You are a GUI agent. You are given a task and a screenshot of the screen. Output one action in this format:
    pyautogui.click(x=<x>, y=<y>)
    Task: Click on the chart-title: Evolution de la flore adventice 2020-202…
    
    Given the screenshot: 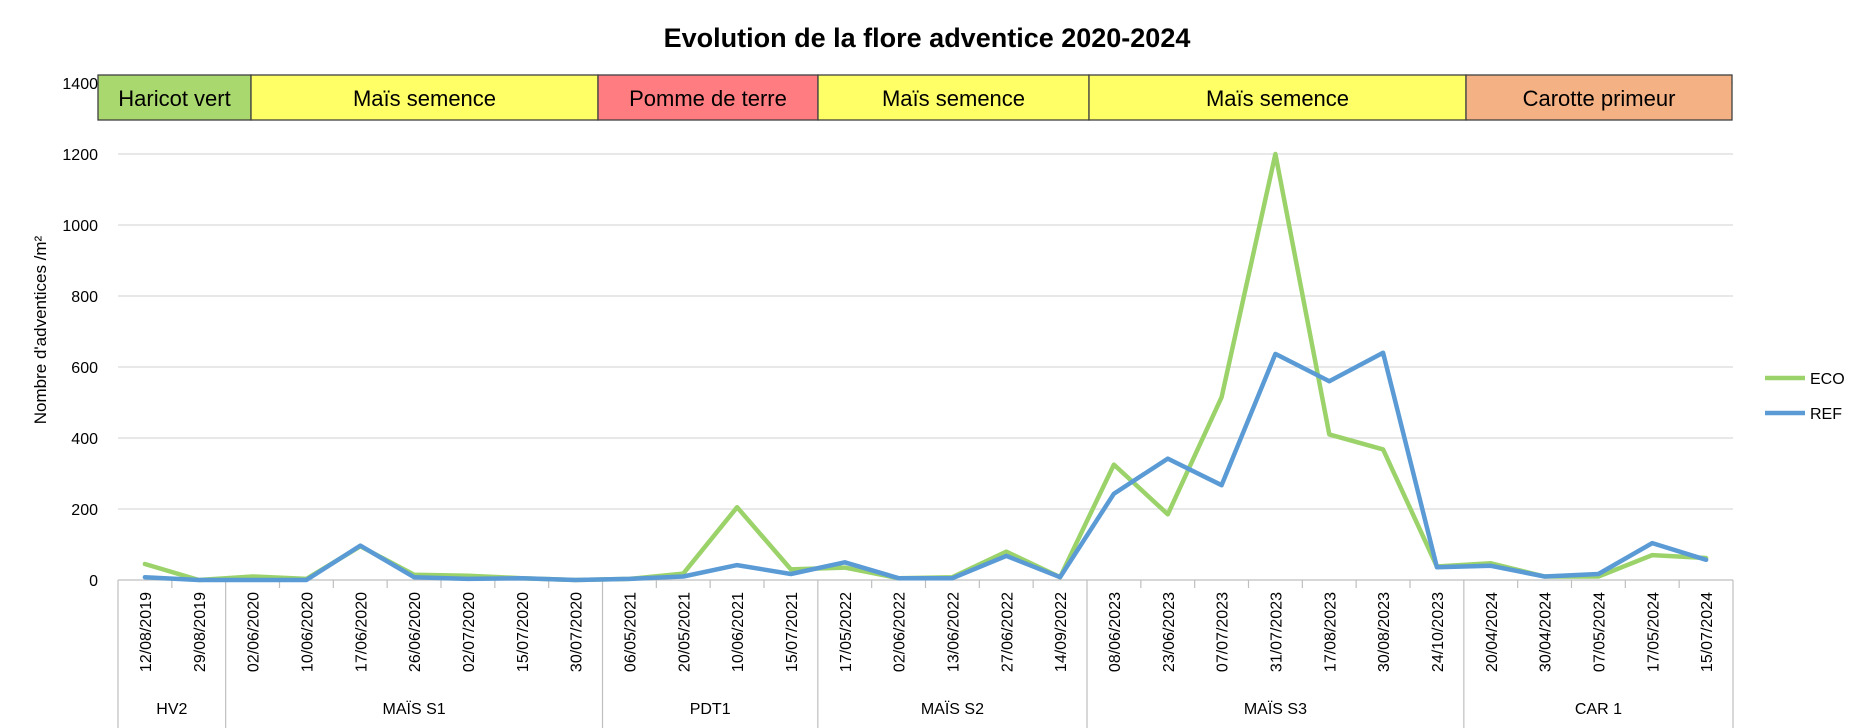 What is the action you would take?
    pyautogui.click(x=927, y=38)
    